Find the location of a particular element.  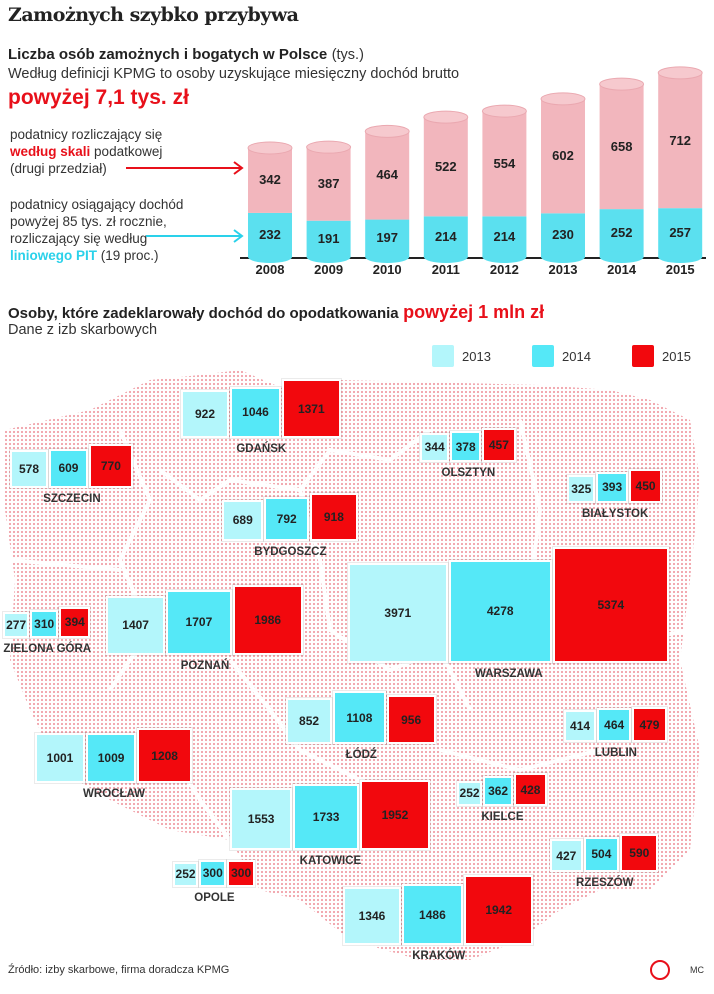

city-label-rzeszów: RZESZÓW is located at coordinates (604, 883).